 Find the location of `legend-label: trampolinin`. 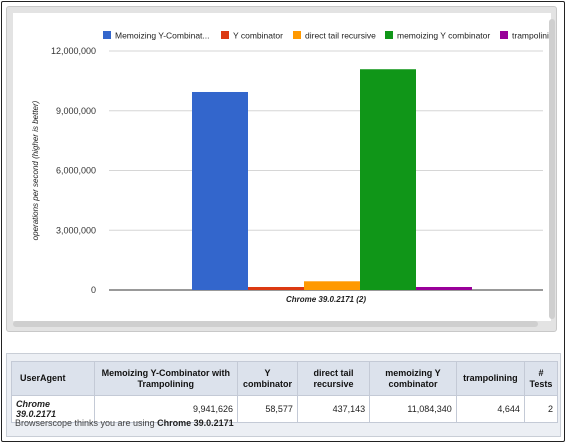

legend-label: trampolinin is located at coordinates (531, 36).